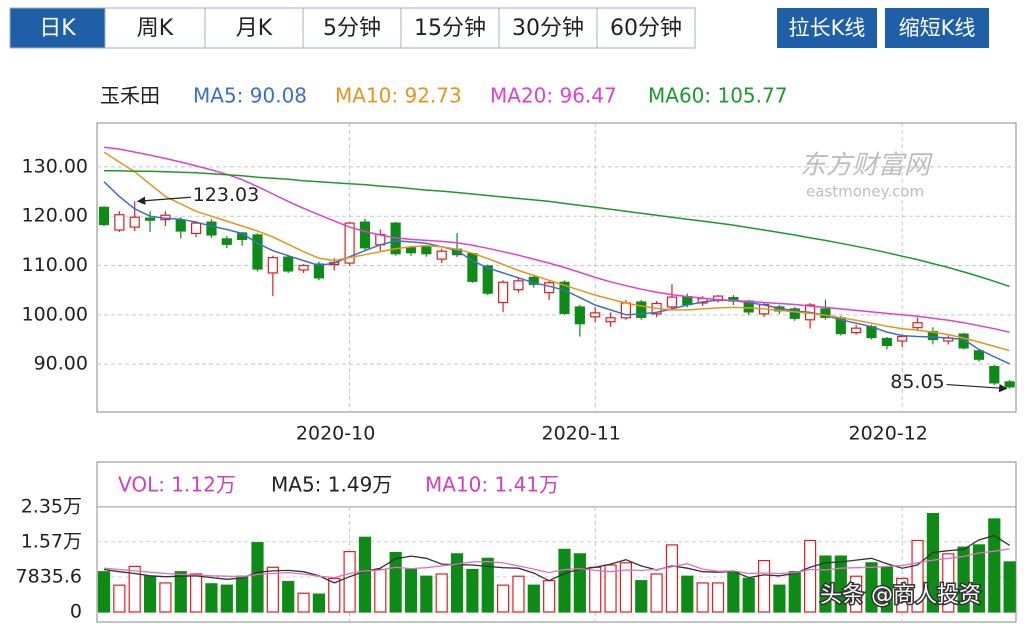 Image resolution: width=1024 pixels, height=624 pixels. What do you see at coordinates (335, 434) in the screenshot?
I see `x-tick-label: 2020-10` at bounding box center [335, 434].